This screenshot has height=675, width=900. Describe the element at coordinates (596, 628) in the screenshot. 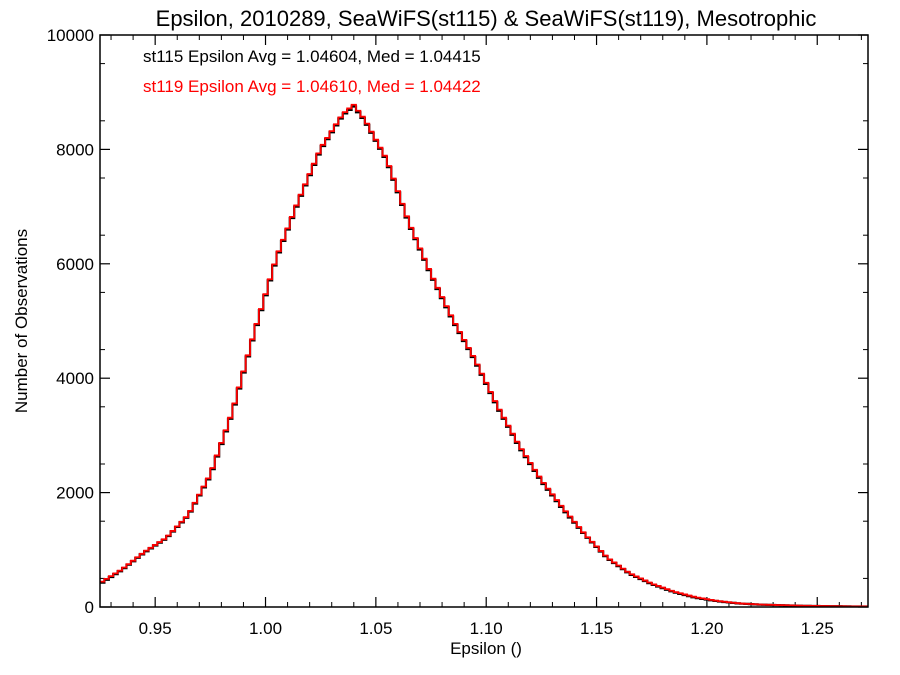

I see `x-tick-label: 1.15` at that location.